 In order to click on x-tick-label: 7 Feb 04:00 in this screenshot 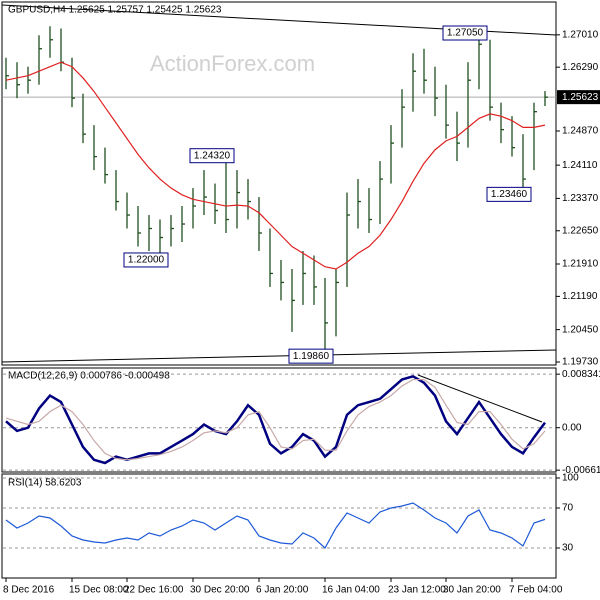, I will do `click(536, 590)`.